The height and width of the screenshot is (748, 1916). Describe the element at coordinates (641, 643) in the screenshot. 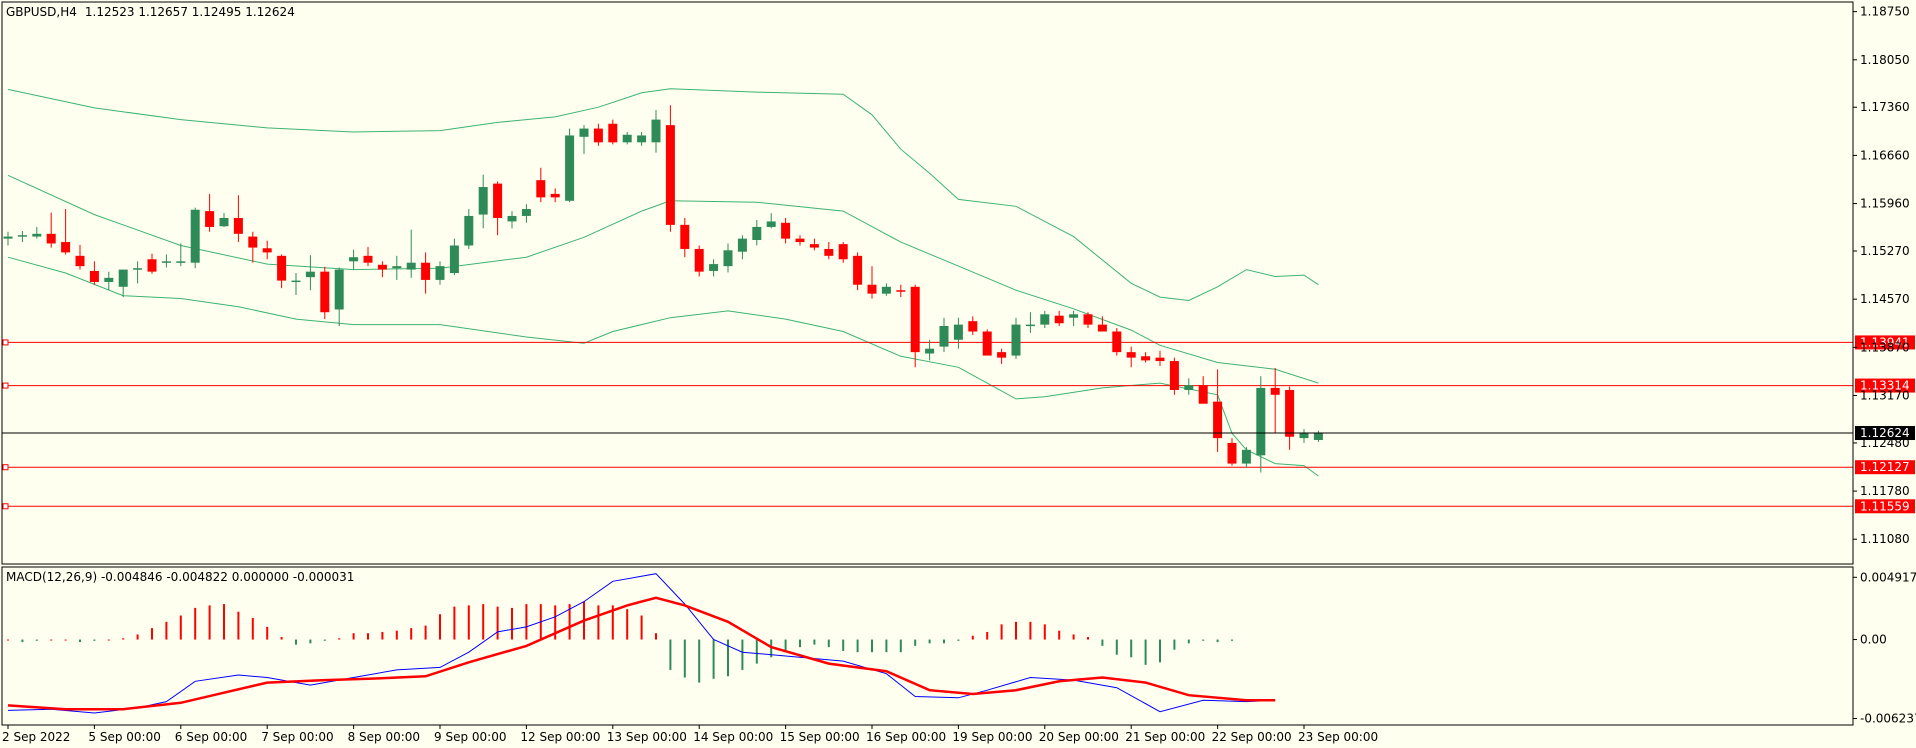

I see `macd-pane` at that location.